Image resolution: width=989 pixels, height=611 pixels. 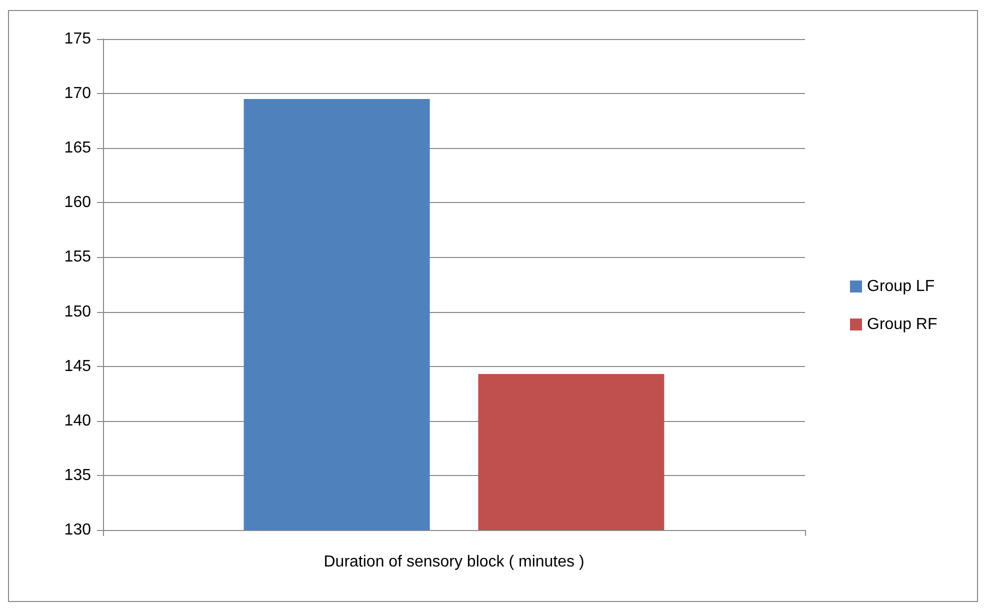 I want to click on legend-label: Group LF, so click(x=901, y=286).